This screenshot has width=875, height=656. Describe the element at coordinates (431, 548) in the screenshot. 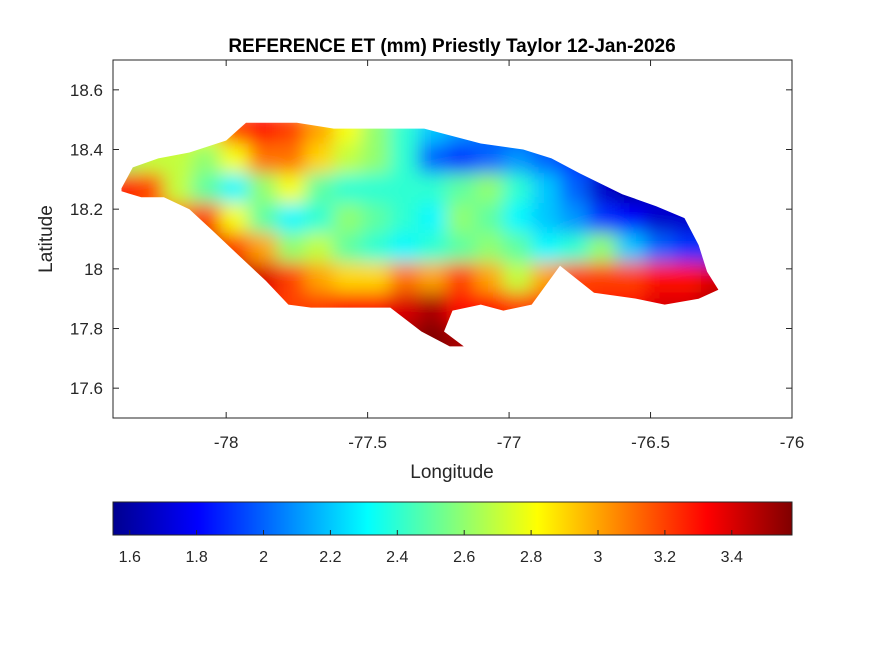

I see `colorbar-axis: 1.6 1.8 2 2.2 2.4 2.6 2.8 3 3.2 3.4` at that location.